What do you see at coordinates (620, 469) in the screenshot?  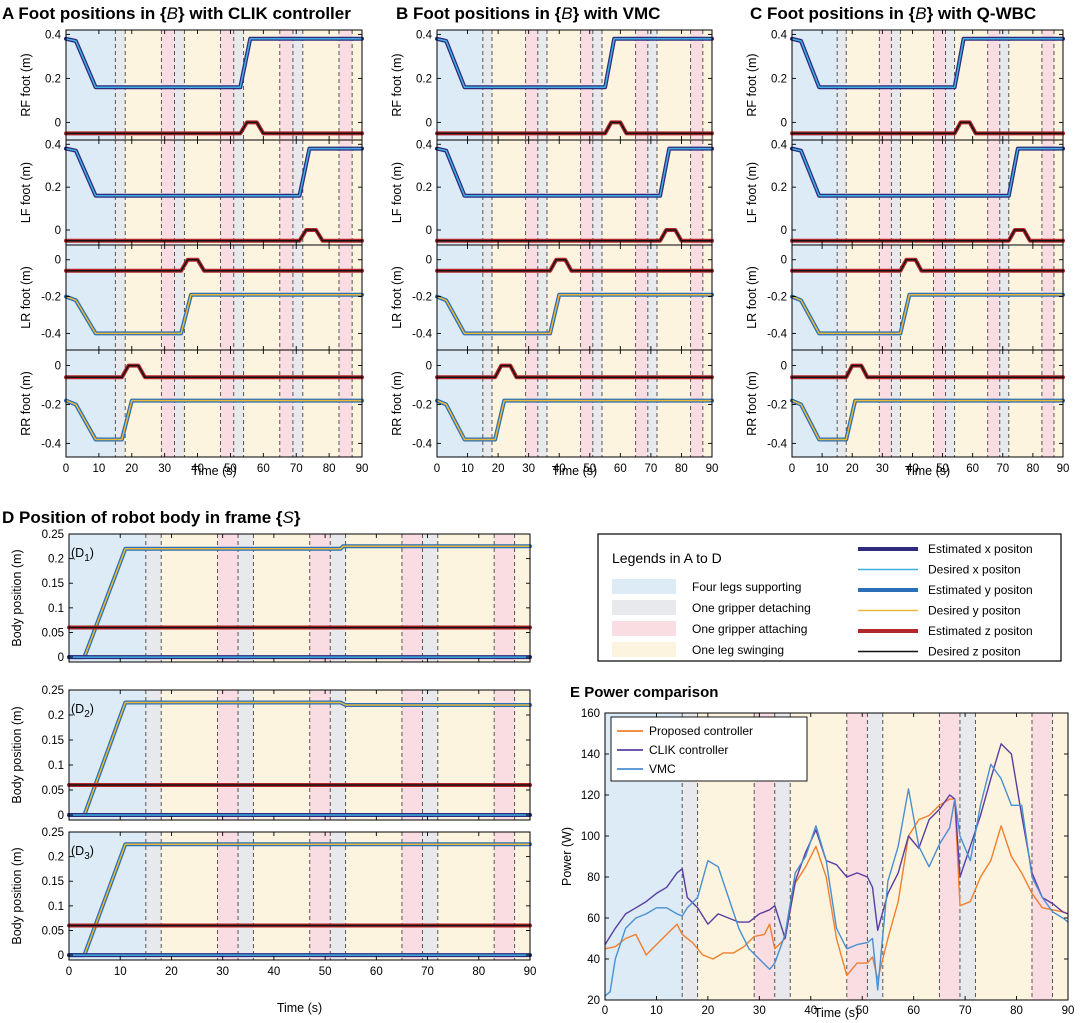 I see `panel-B-sub4-xtick-label-6: 60` at bounding box center [620, 469].